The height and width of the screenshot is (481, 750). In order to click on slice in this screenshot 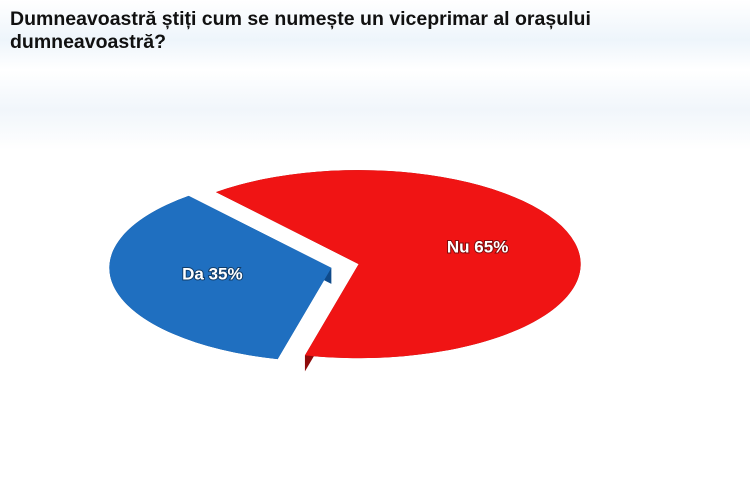, I will do `click(220, 277)`.